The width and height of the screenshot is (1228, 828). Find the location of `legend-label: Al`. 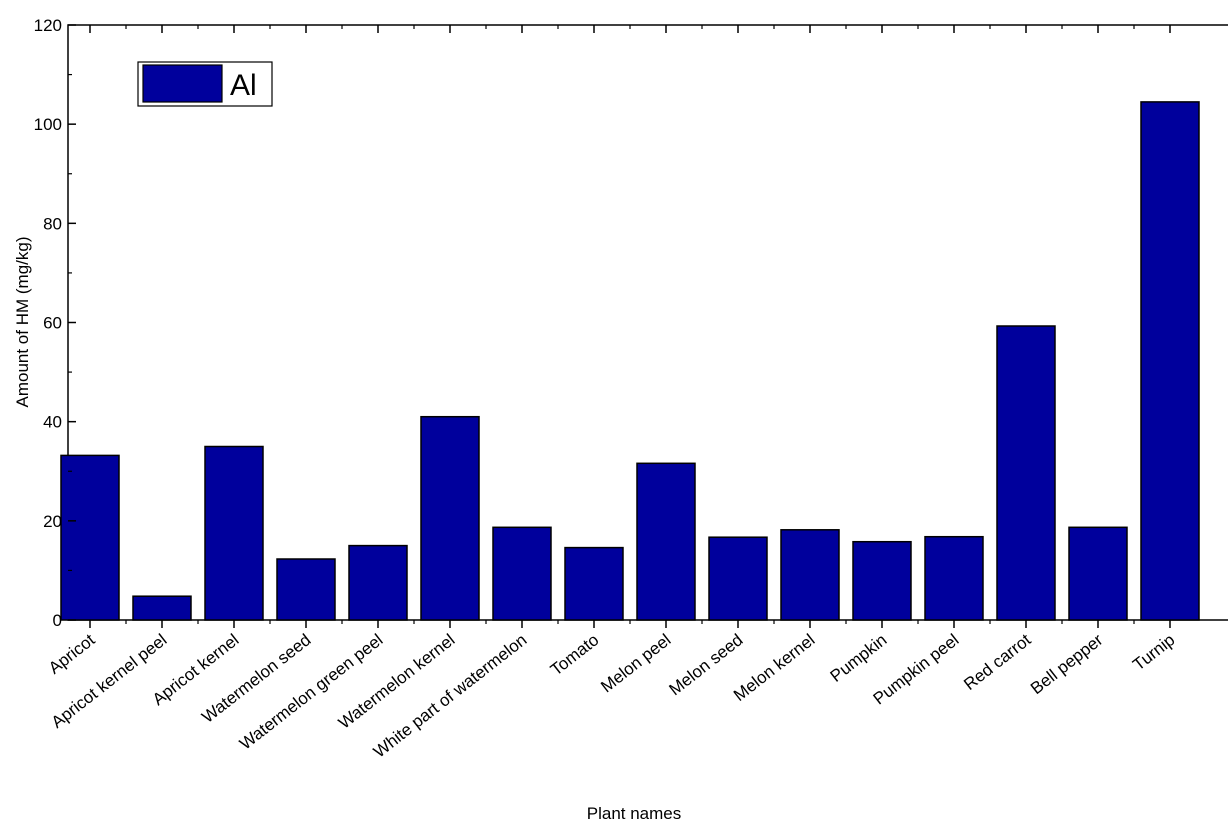

legend-label: Al is located at coordinates (243, 85).